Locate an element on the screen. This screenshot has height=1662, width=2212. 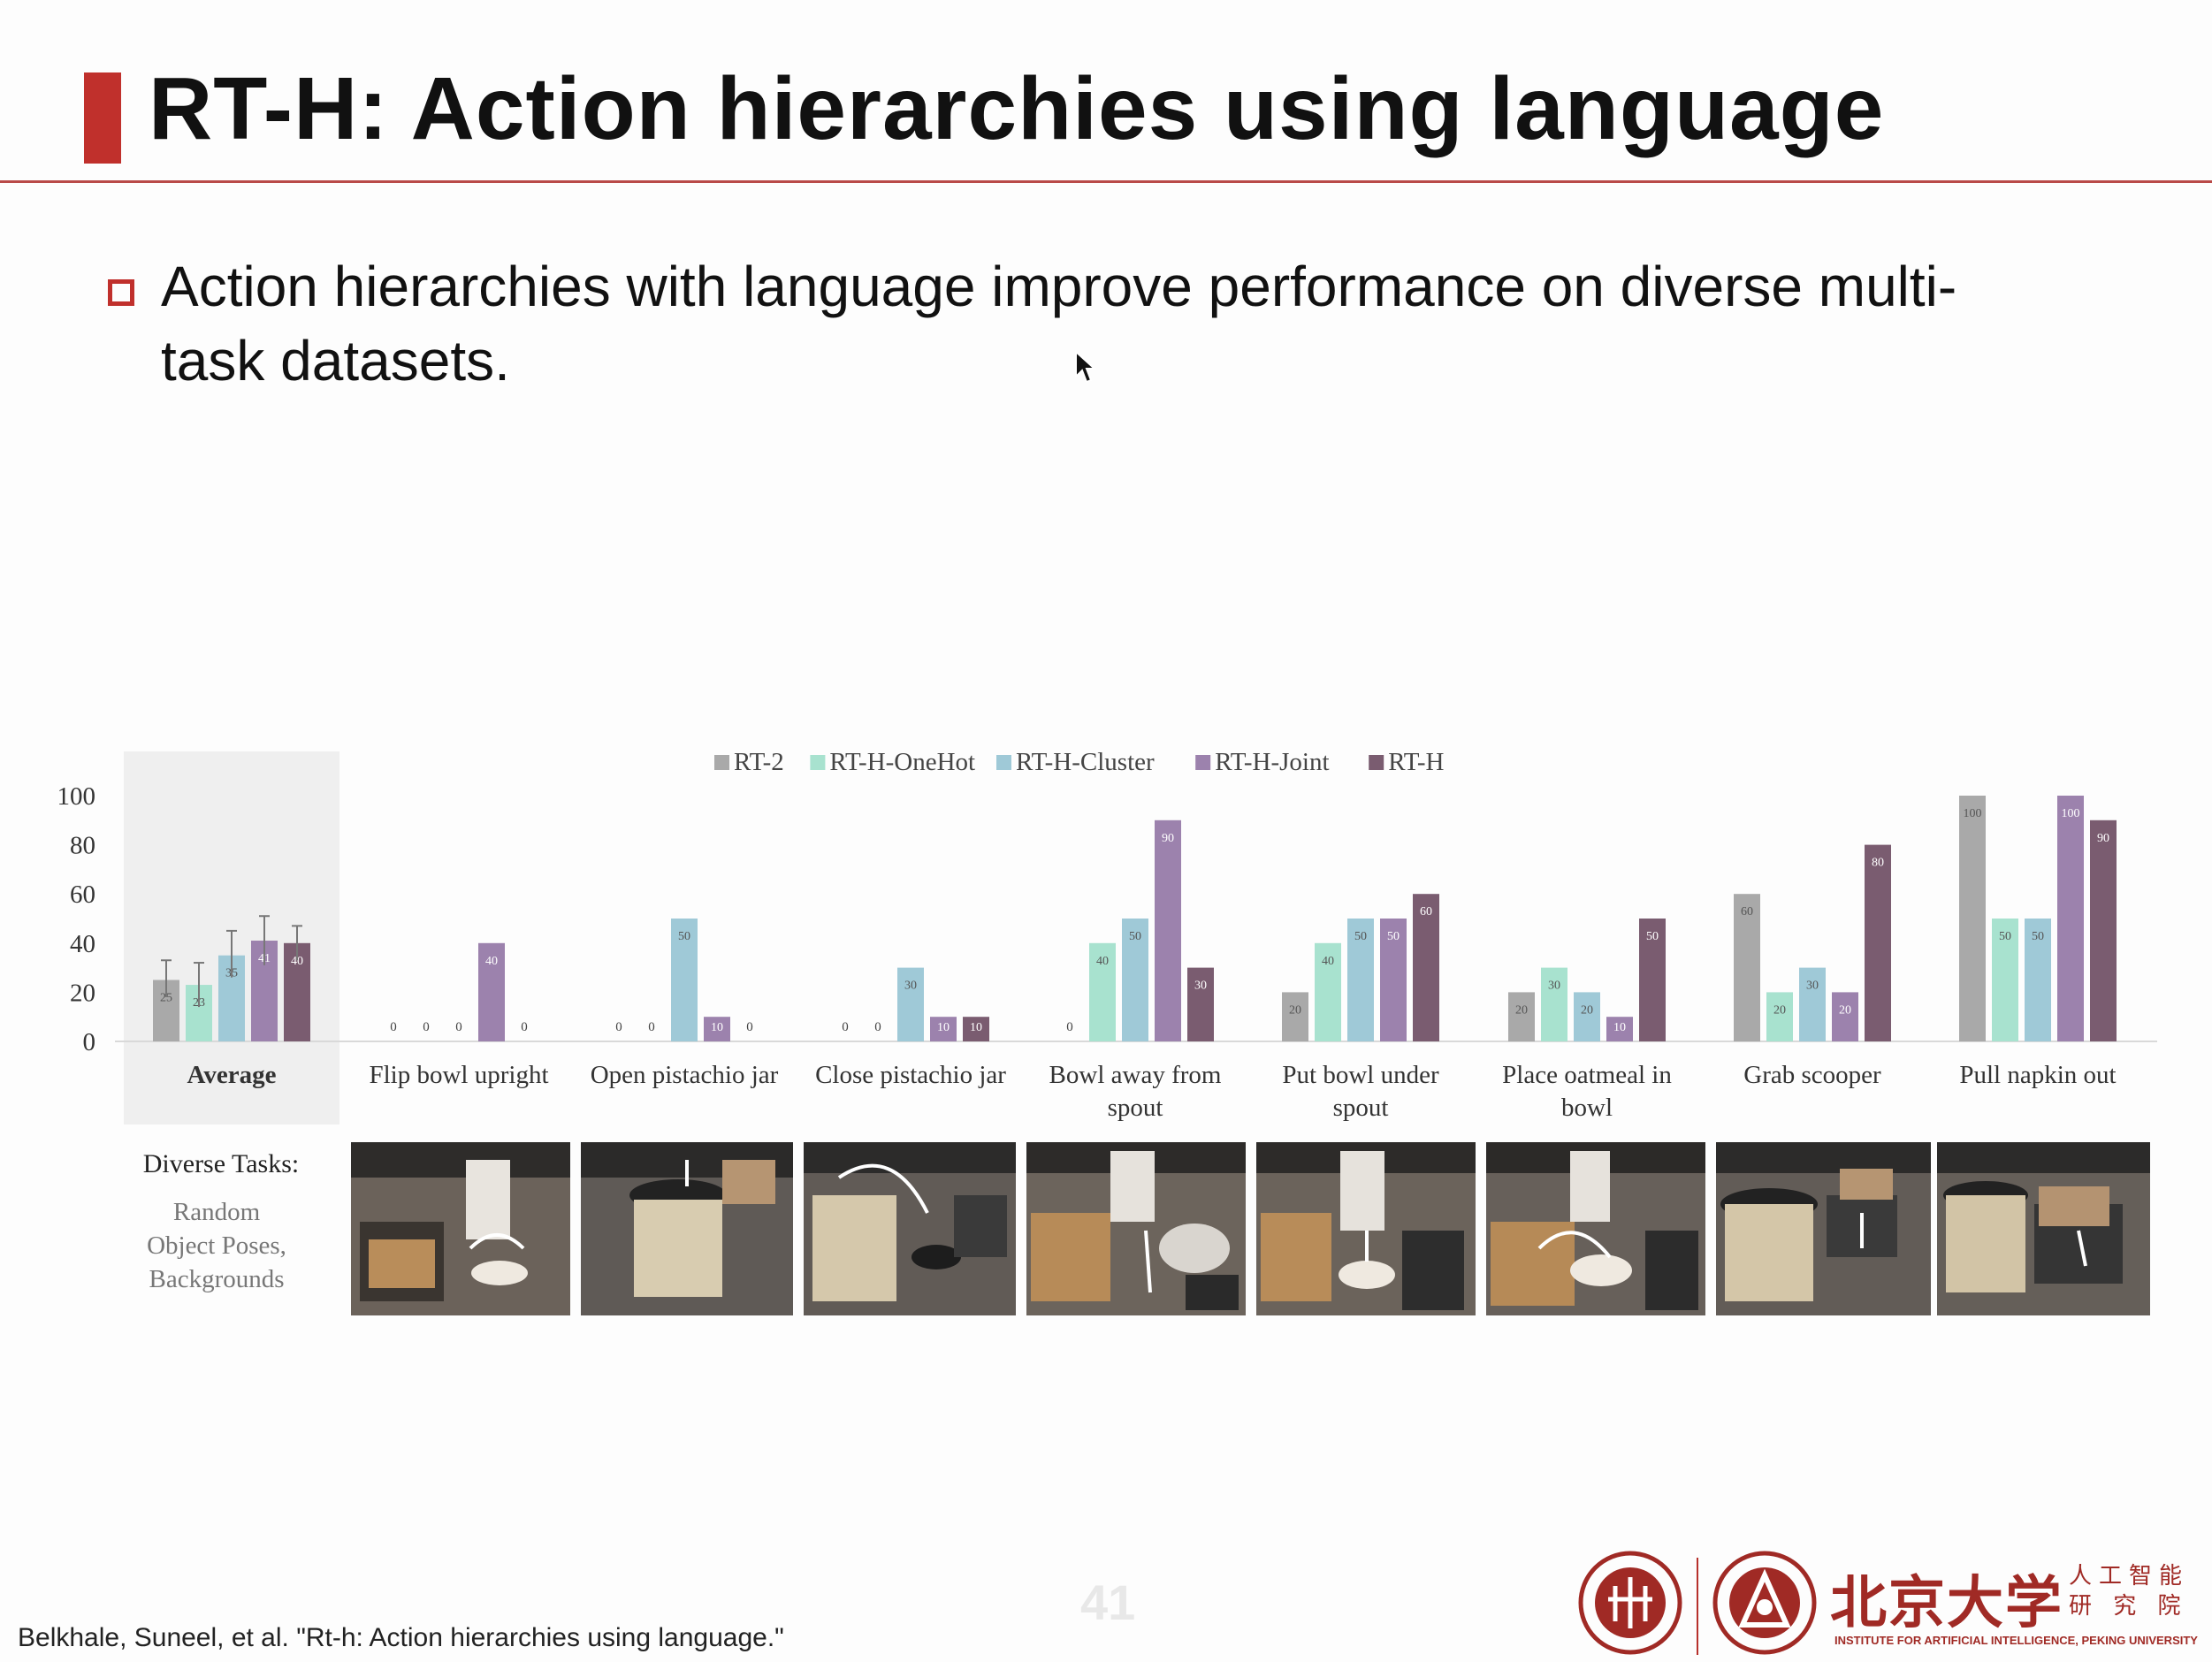
category-label: Flip bowl upright is located at coordinates (458, 1075).